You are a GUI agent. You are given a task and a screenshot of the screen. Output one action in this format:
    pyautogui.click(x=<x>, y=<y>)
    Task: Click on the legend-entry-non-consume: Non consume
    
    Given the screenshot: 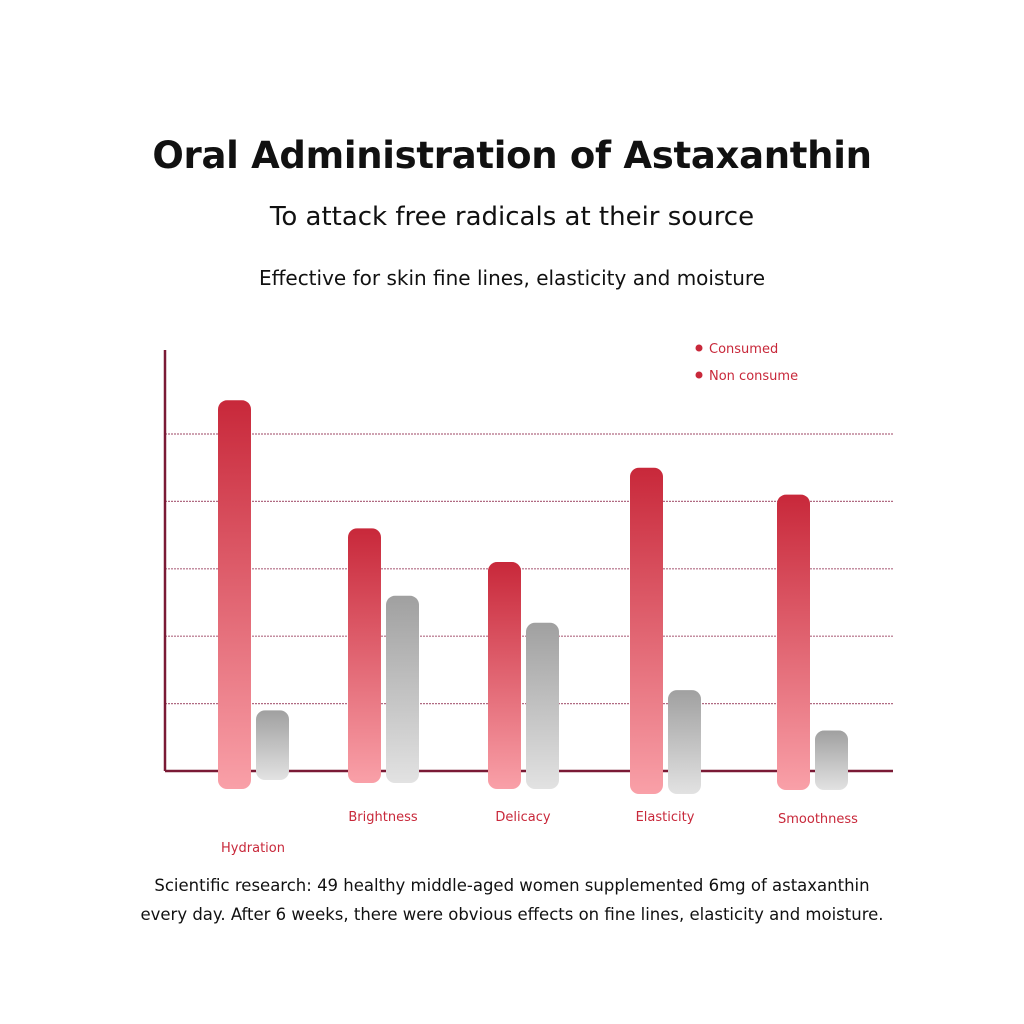 What is the action you would take?
    pyautogui.click(x=753, y=376)
    